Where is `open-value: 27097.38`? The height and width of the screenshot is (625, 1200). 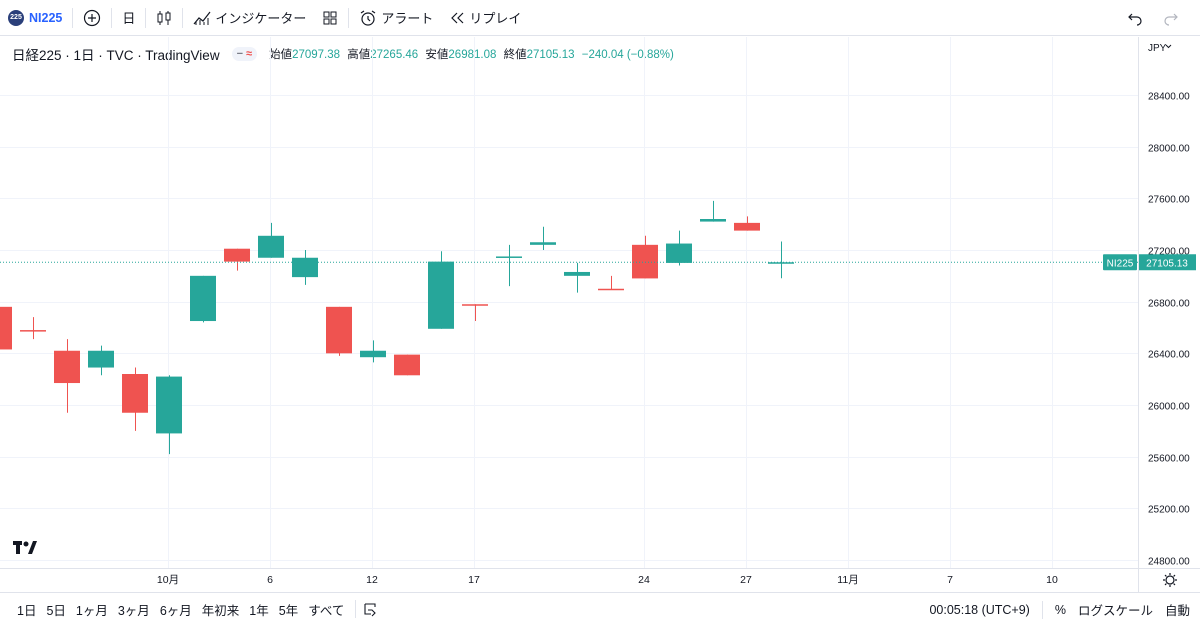
open-value: 27097.38 is located at coordinates (316, 55).